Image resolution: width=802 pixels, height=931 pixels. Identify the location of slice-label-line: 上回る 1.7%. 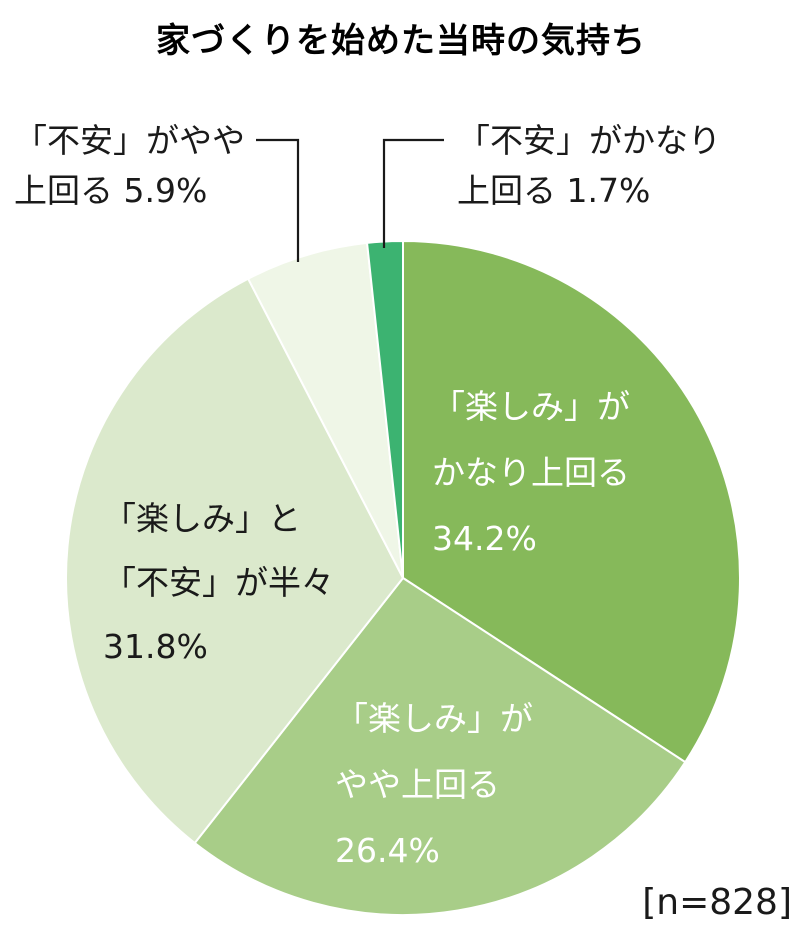
(553, 190).